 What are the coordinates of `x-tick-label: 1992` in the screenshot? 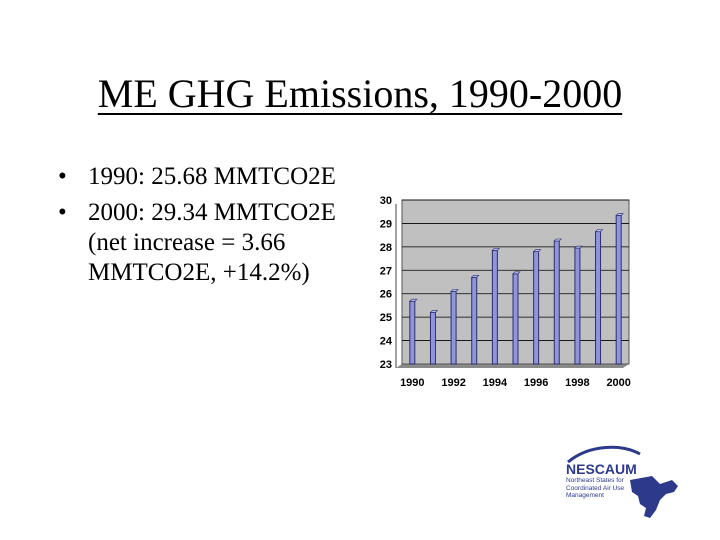 It's located at (453, 383).